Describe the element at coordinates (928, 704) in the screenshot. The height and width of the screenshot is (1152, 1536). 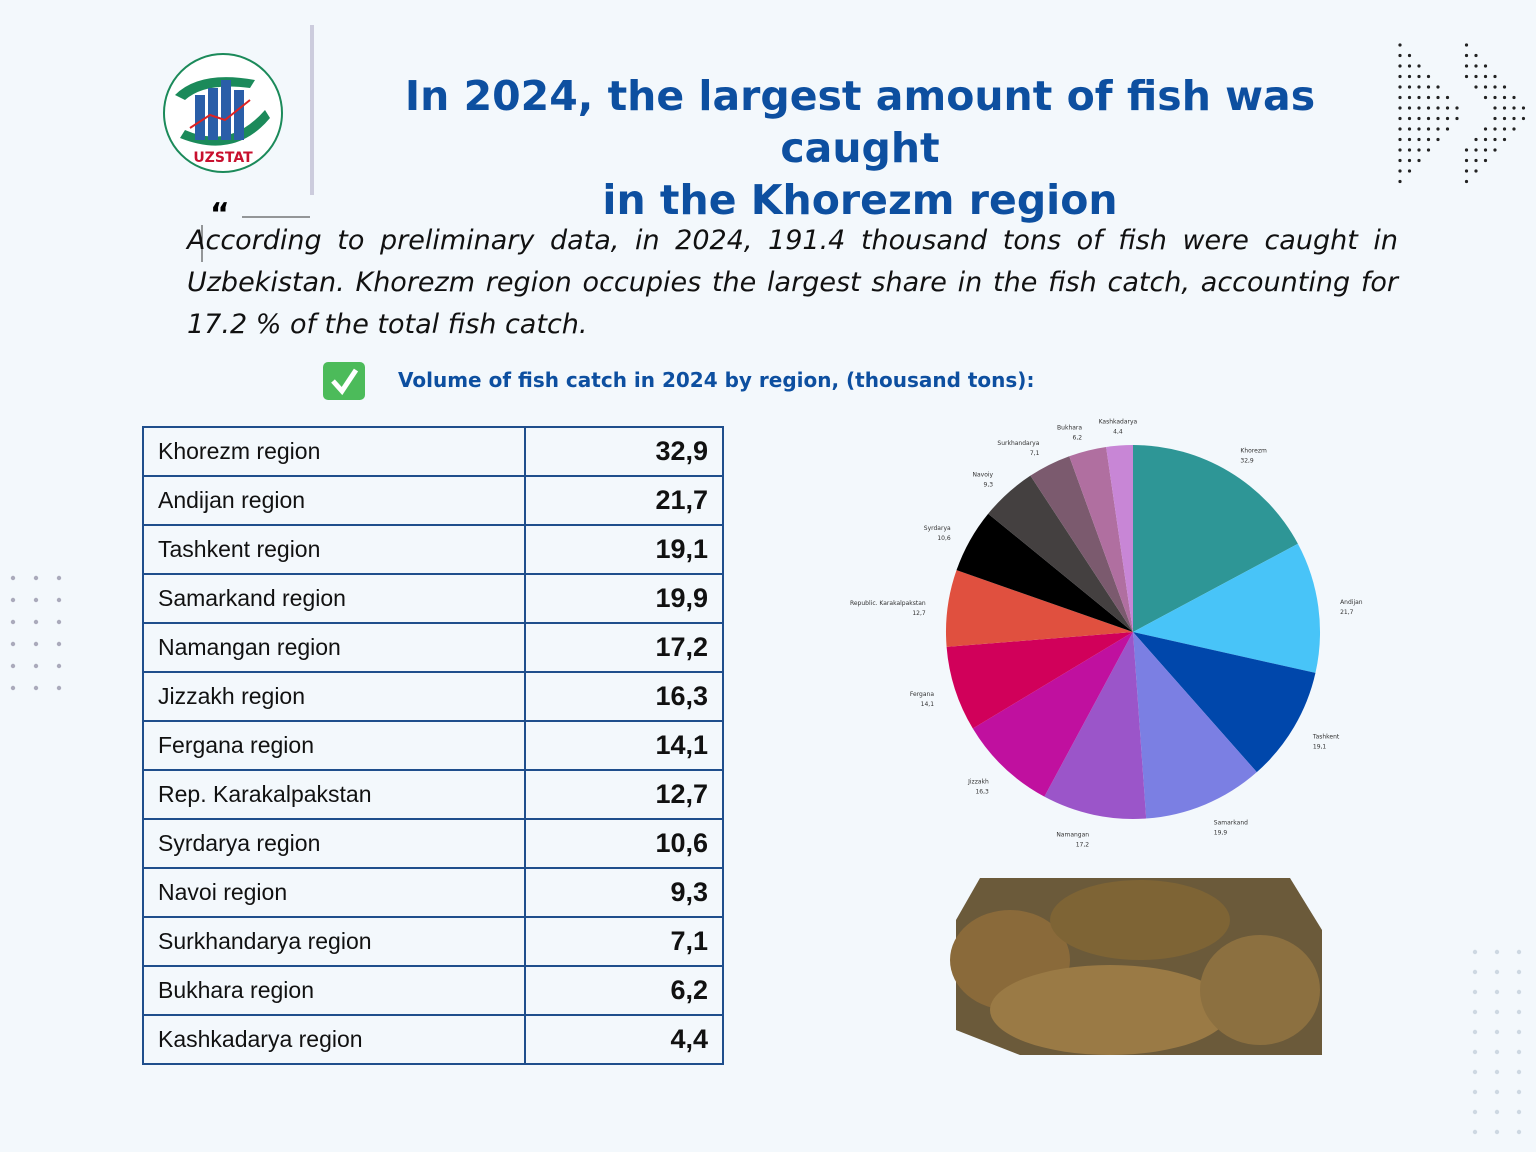
I see `slice-value: 14,1` at that location.